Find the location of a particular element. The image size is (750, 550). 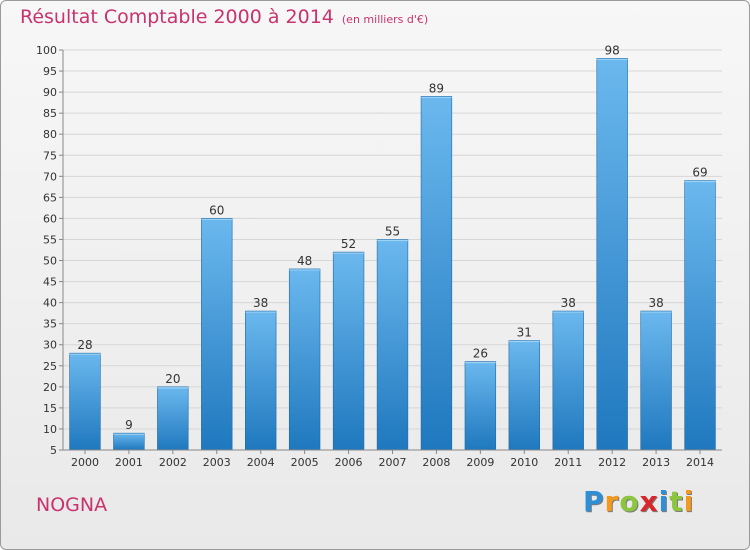

brand-logo: Proxiti is located at coordinates (638, 502).